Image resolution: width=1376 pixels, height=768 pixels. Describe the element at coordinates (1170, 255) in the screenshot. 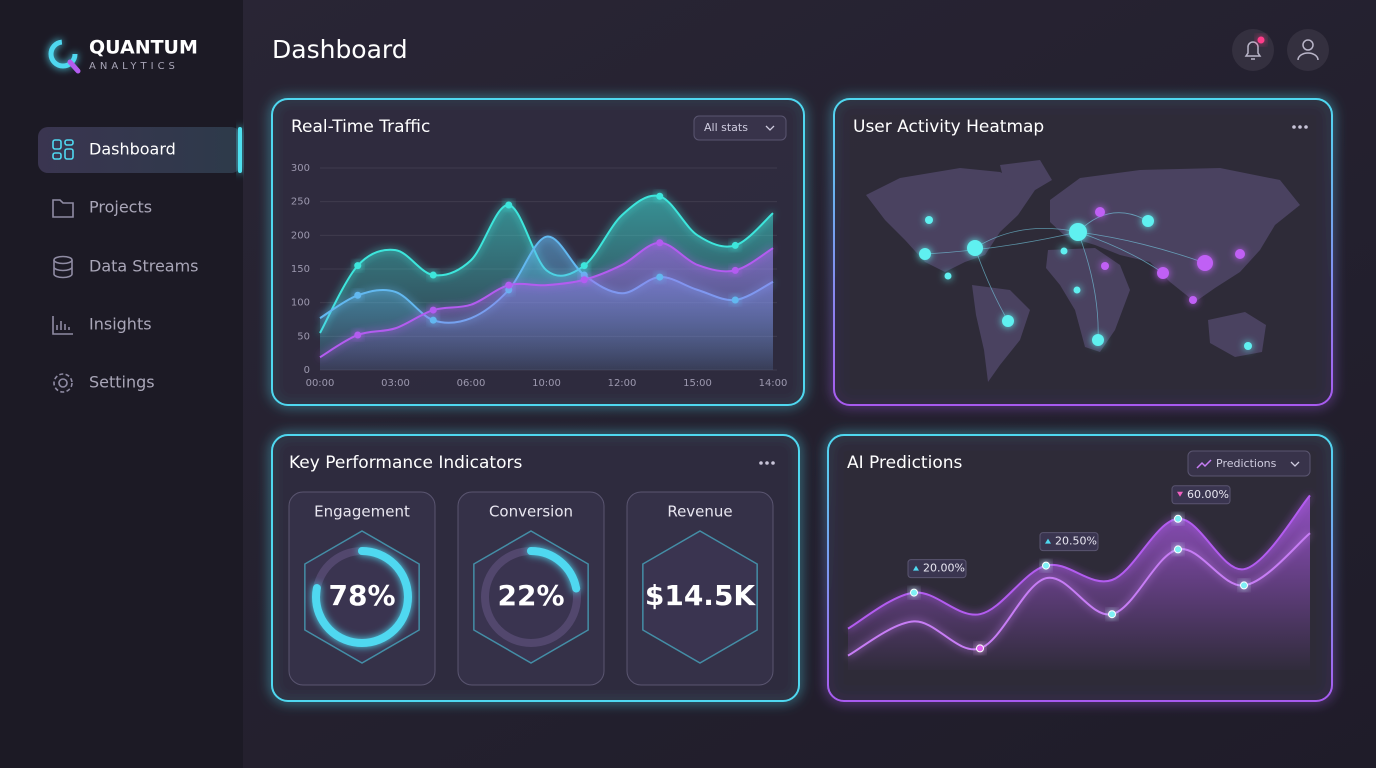

I see `activity-dots-purple` at that location.